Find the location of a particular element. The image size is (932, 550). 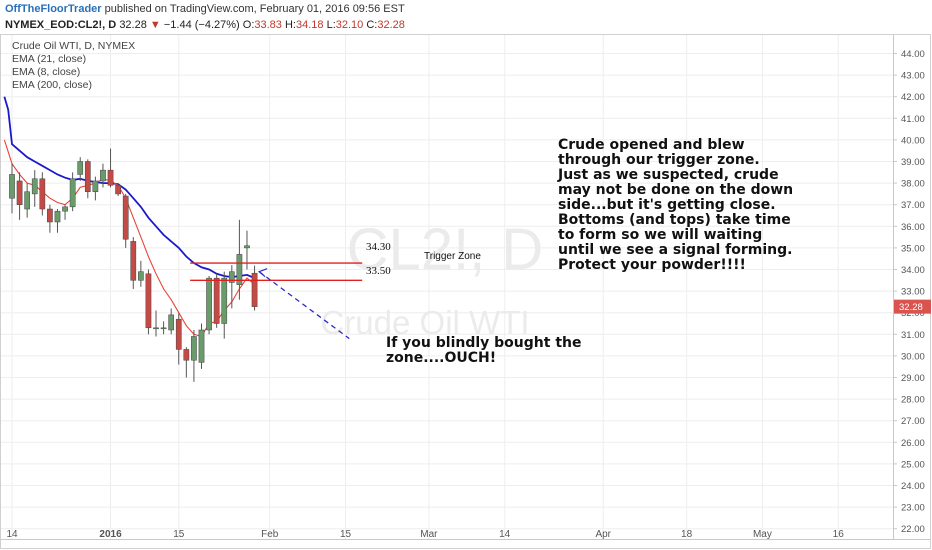

open-value: 33.83 is located at coordinates (268, 25).